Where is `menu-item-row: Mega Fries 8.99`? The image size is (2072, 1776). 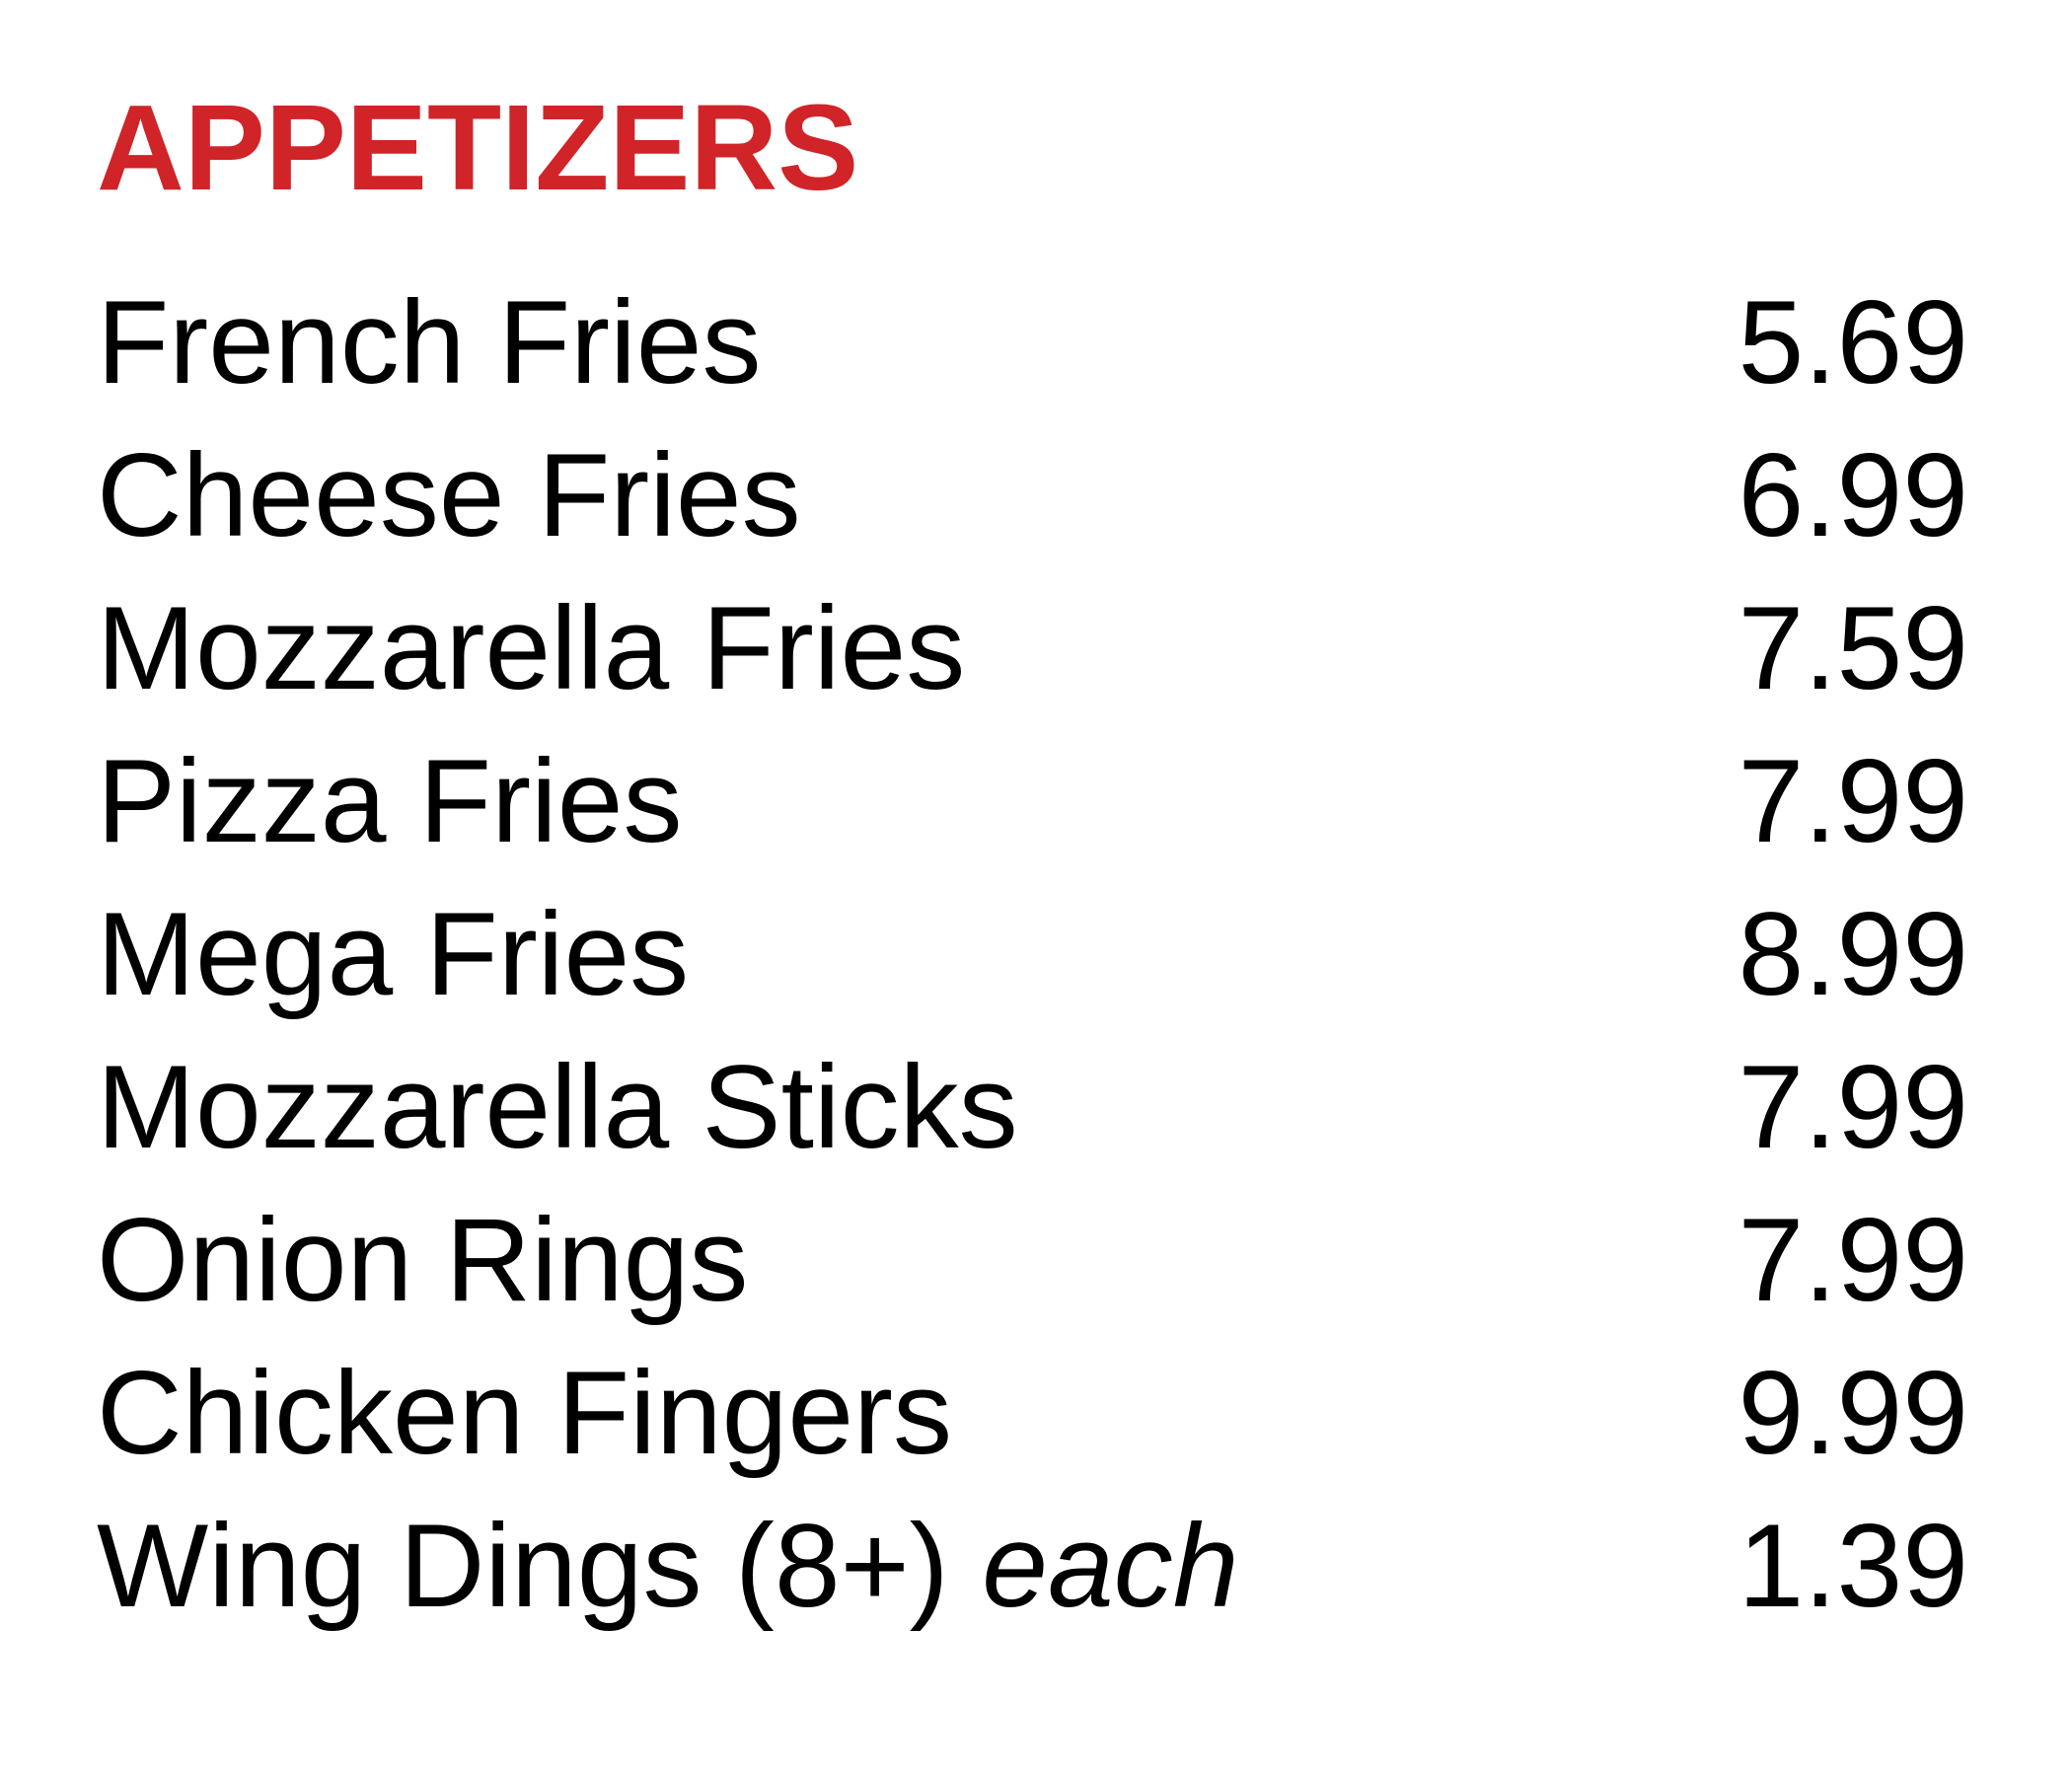 menu-item-row: Mega Fries 8.99 is located at coordinates (1032, 955).